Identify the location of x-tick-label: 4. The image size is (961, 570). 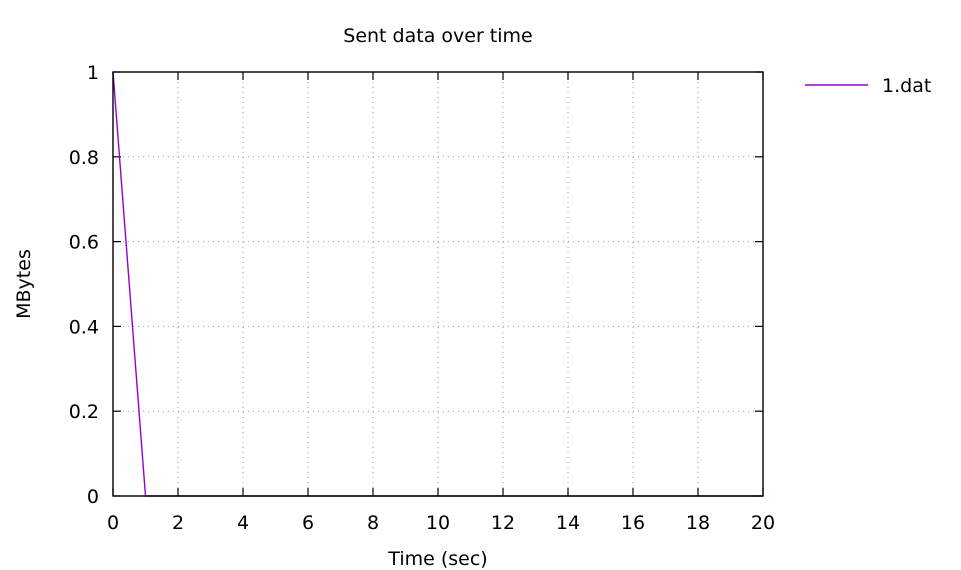
(243, 523).